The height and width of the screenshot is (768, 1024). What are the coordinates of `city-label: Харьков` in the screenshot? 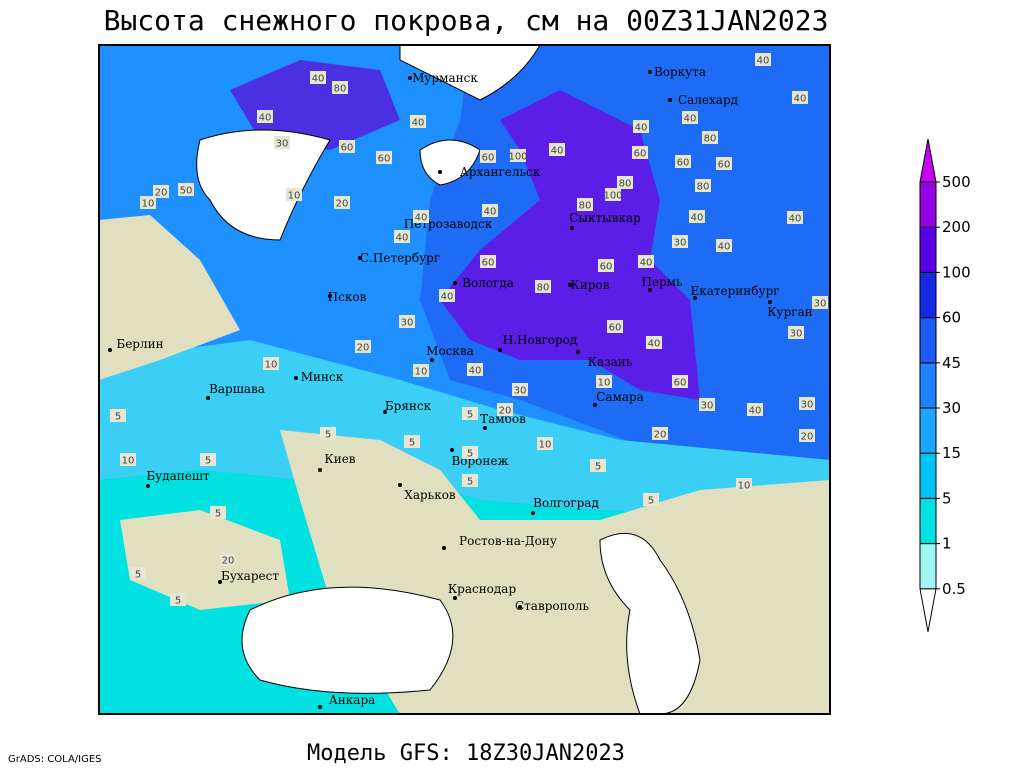 It's located at (430, 495).